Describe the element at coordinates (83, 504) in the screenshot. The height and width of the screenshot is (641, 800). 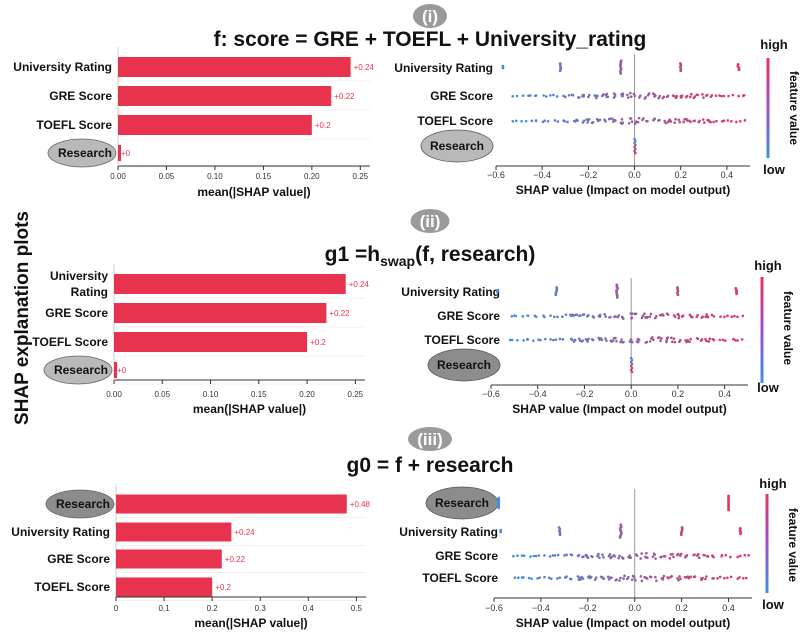
I see `bar-category-label: Research` at that location.